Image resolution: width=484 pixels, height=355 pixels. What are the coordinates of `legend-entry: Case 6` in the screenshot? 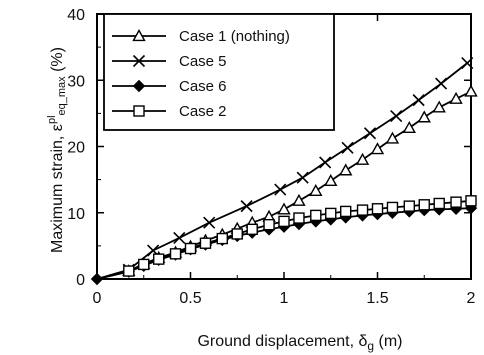 It's located at (169, 86).